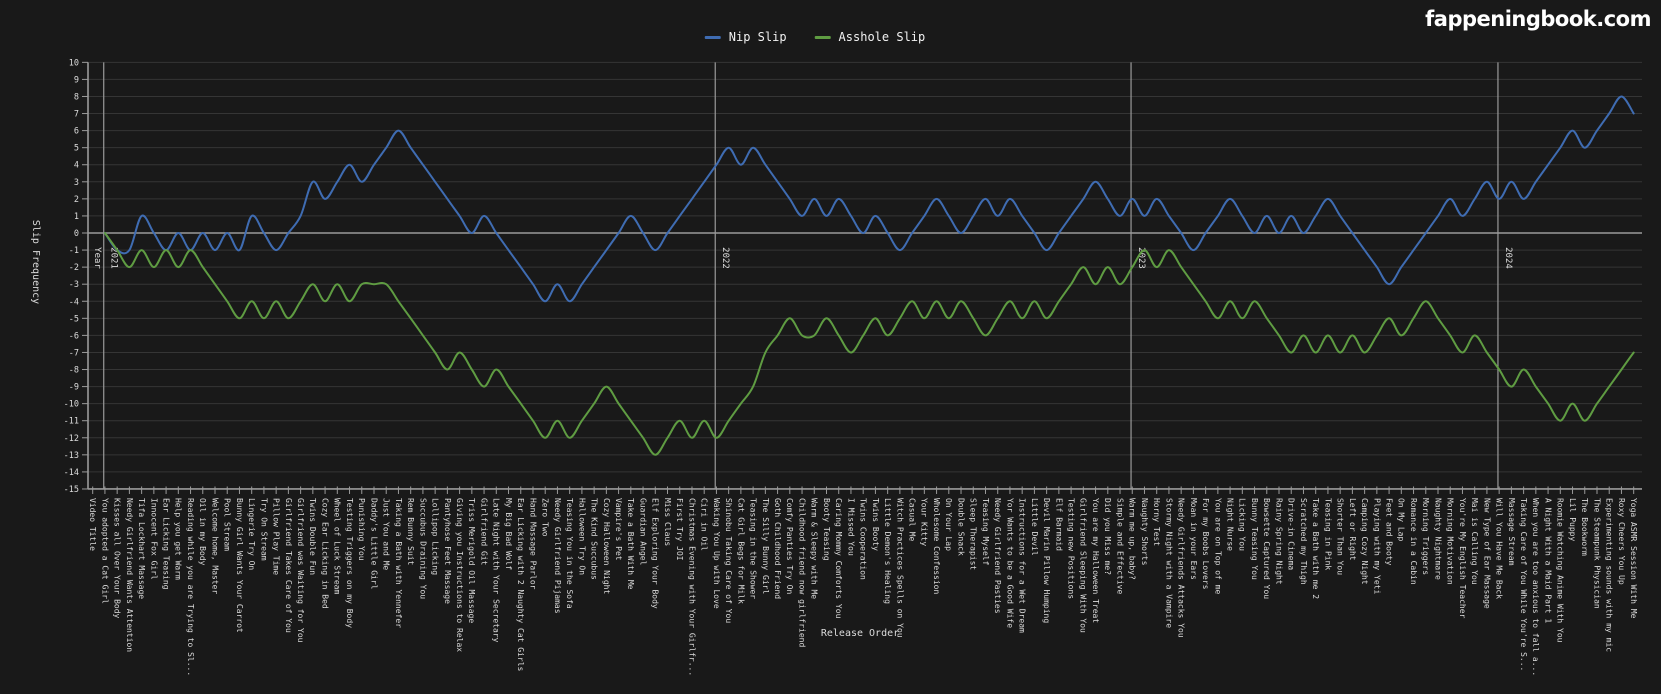 The image size is (1661, 694). Describe the element at coordinates (973, 534) in the screenshot. I see `x-label: Sleep Therapist` at that location.